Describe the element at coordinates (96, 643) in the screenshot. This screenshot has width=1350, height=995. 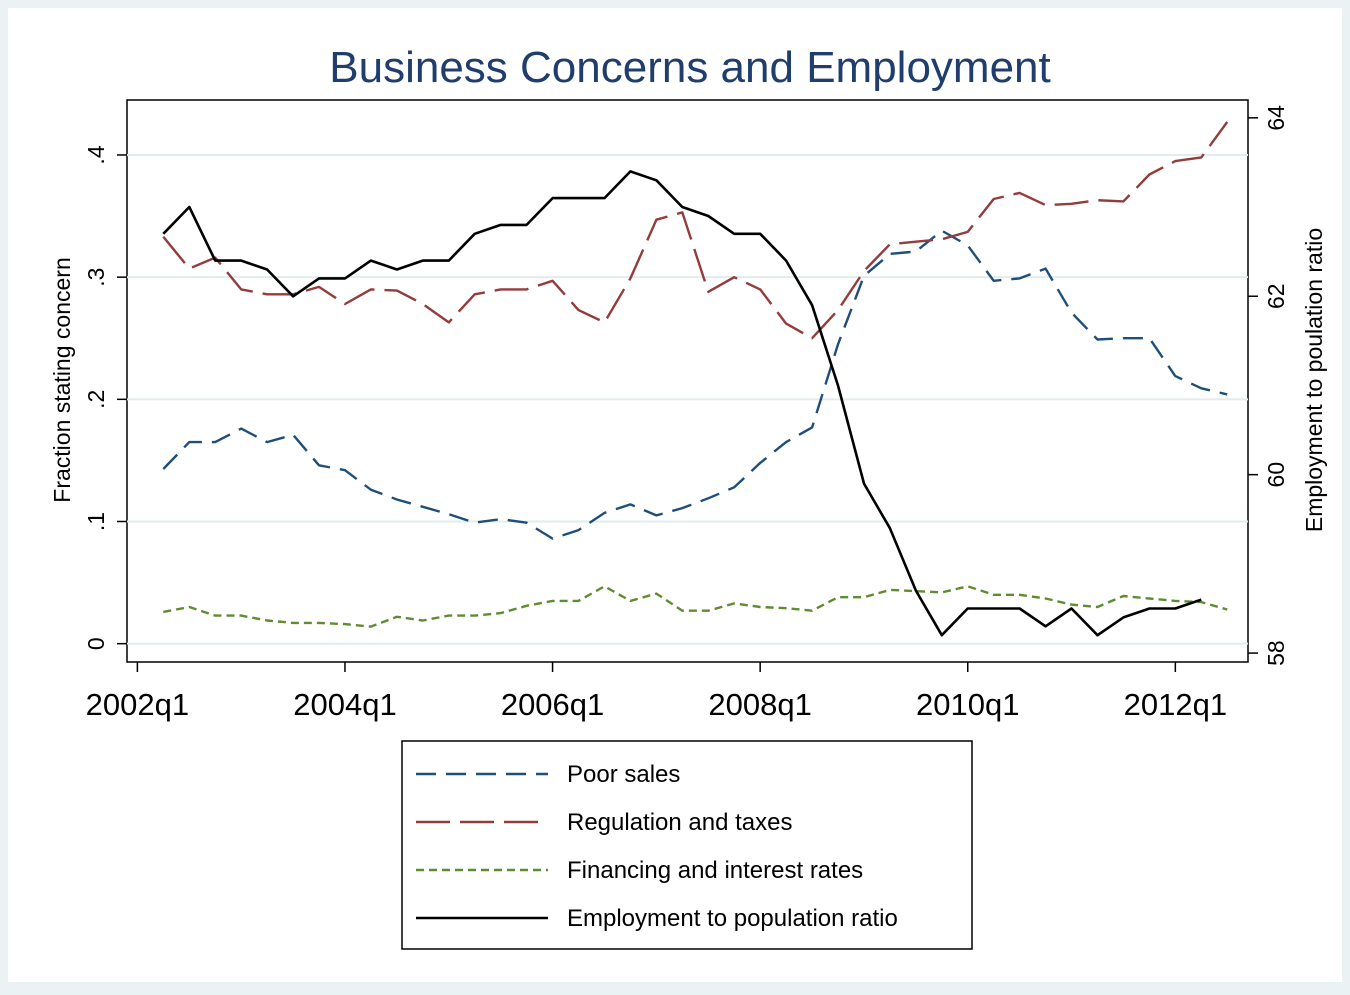
I see `y-tick-label-left: 0` at that location.